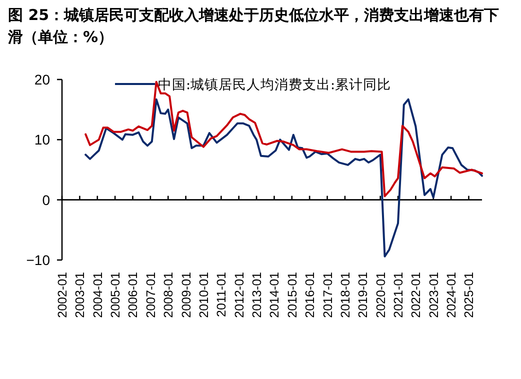 Image resolution: width=521 pixels, height=379 pixels. Describe the element at coordinates (239, 295) in the screenshot. I see `x-tick-label: 2012-01` at that location.